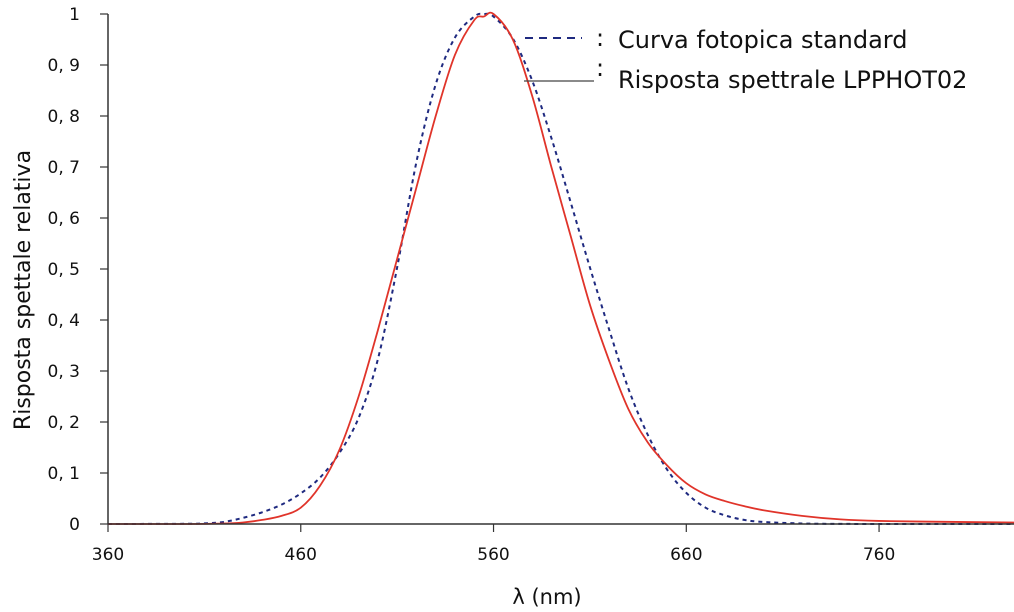 The height and width of the screenshot is (612, 1014). What do you see at coordinates (64, 321) in the screenshot?
I see `y-tick-label: 0, 4` at bounding box center [64, 321].